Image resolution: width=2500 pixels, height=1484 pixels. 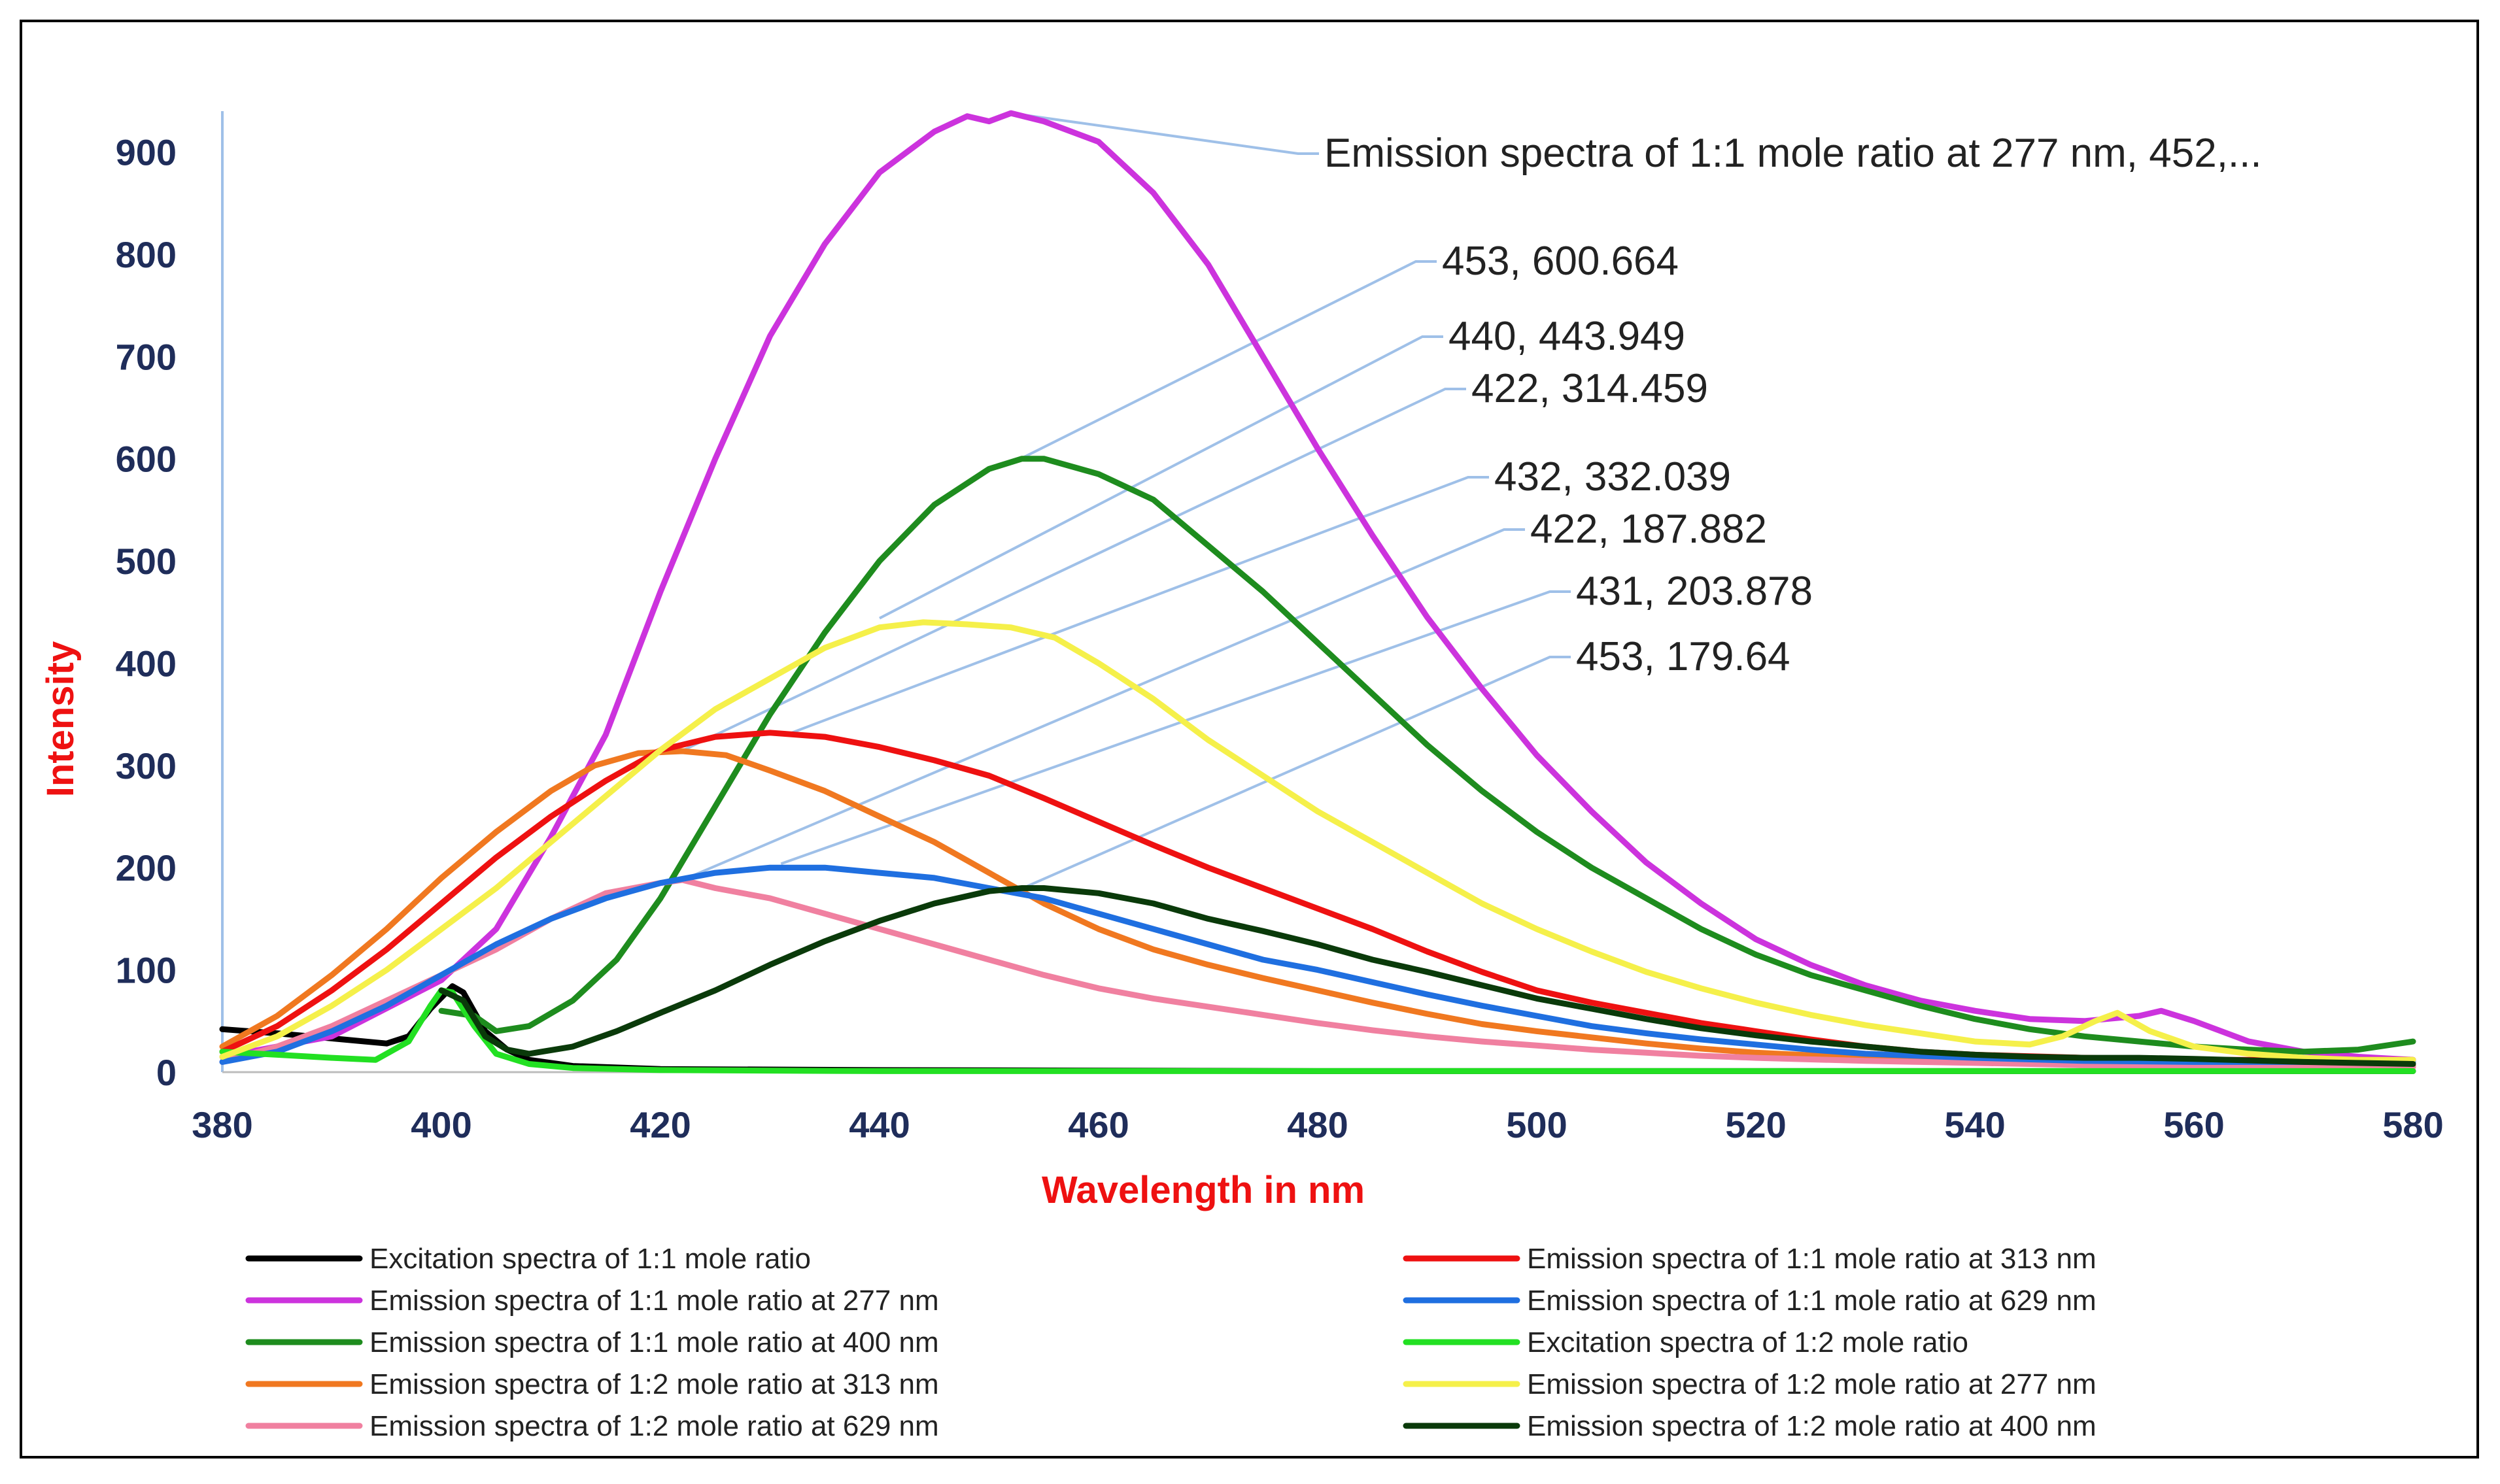 What do you see at coordinates (146, 152) in the screenshot?
I see `y-tick-label: 900` at bounding box center [146, 152].